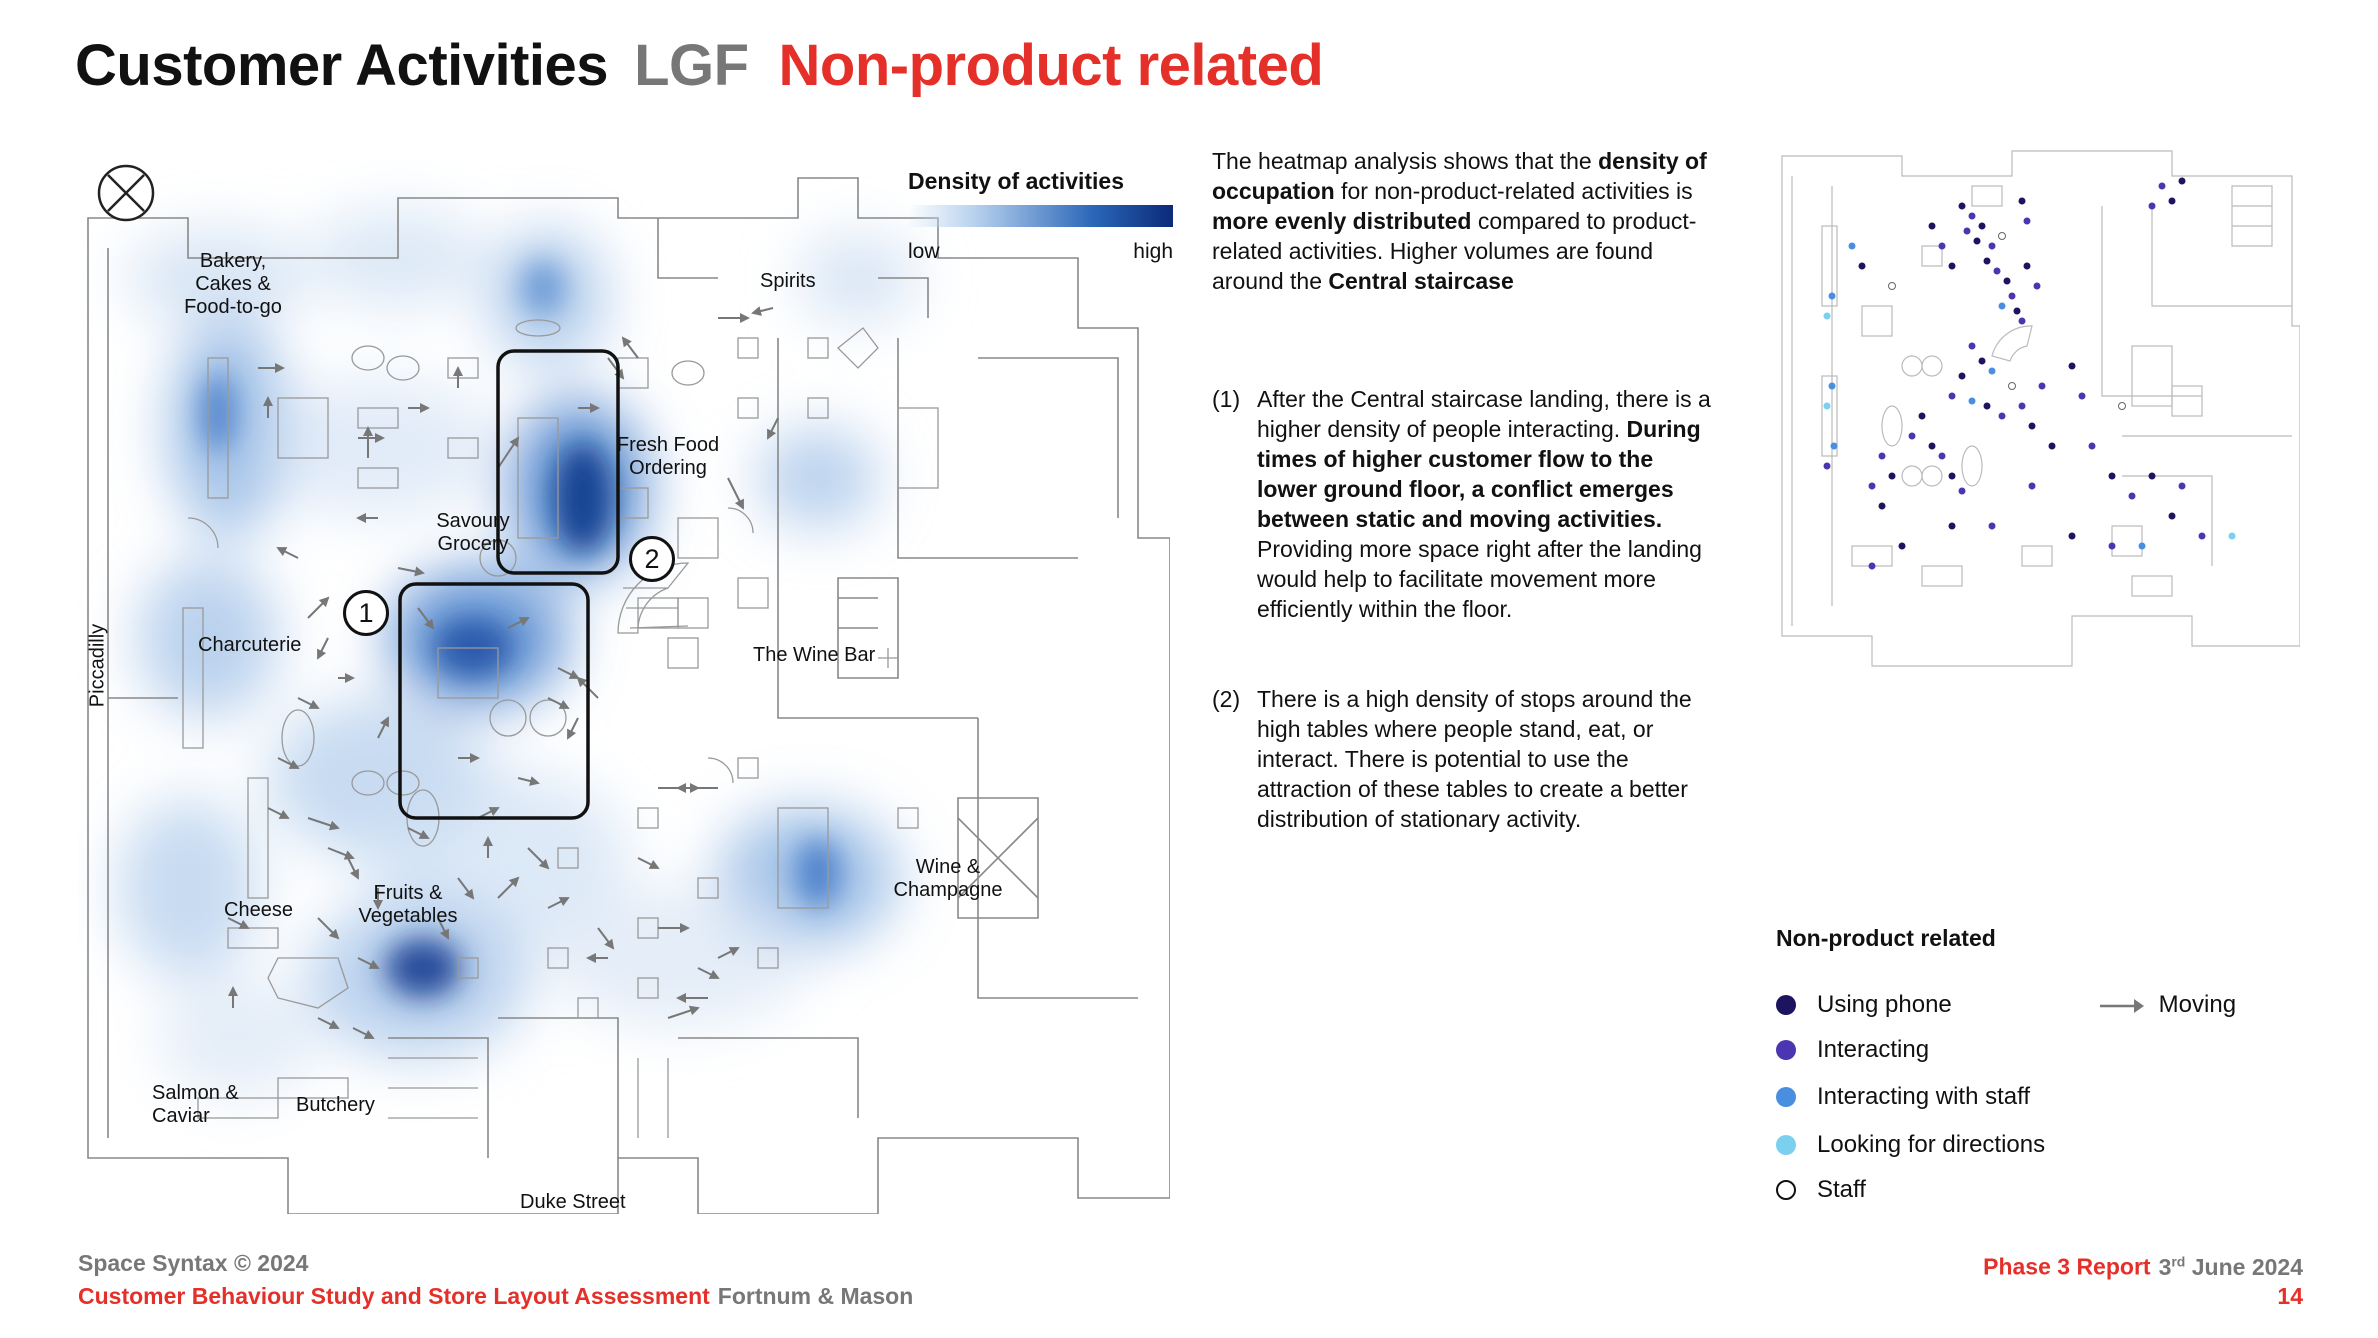  Describe the element at coordinates (948, 890) in the screenshot. I see `label-wine-line2: Champagne` at that location.